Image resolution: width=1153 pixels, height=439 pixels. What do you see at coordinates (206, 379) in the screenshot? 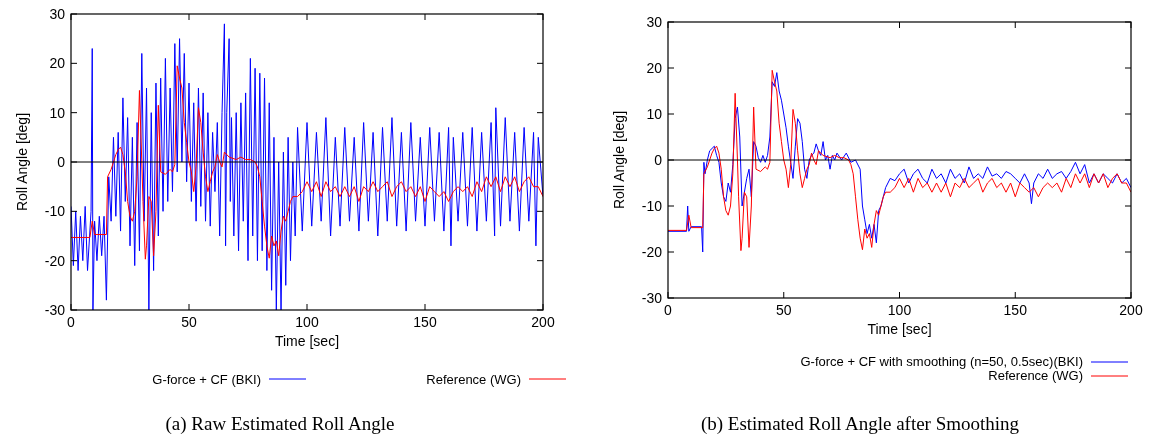
I see `legend-label: G-force + CF (BKI)` at bounding box center [206, 379].